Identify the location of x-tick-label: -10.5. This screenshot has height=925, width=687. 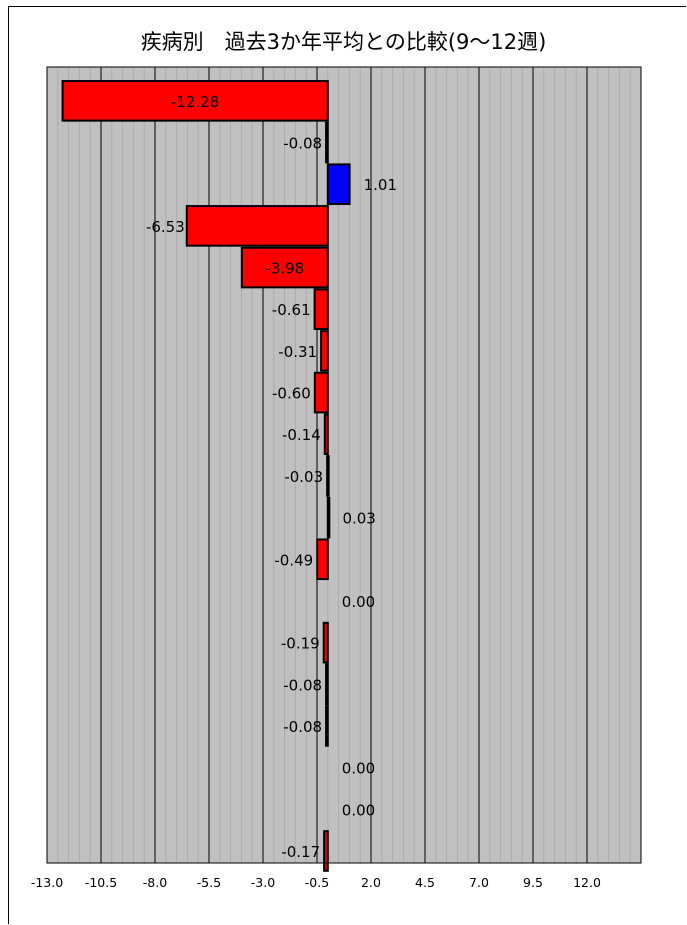
(101, 882).